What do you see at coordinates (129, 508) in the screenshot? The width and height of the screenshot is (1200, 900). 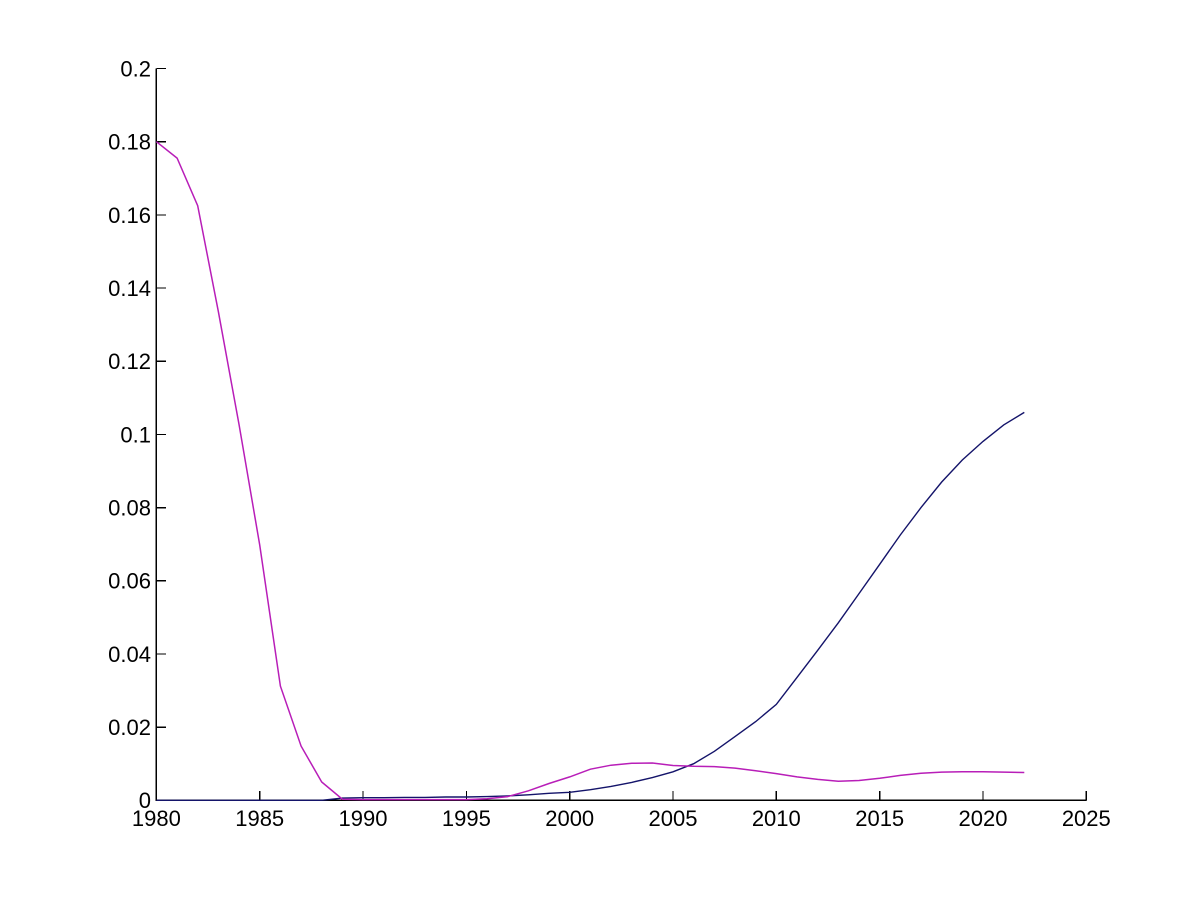 I see `svg-text: 0.08` at bounding box center [129, 508].